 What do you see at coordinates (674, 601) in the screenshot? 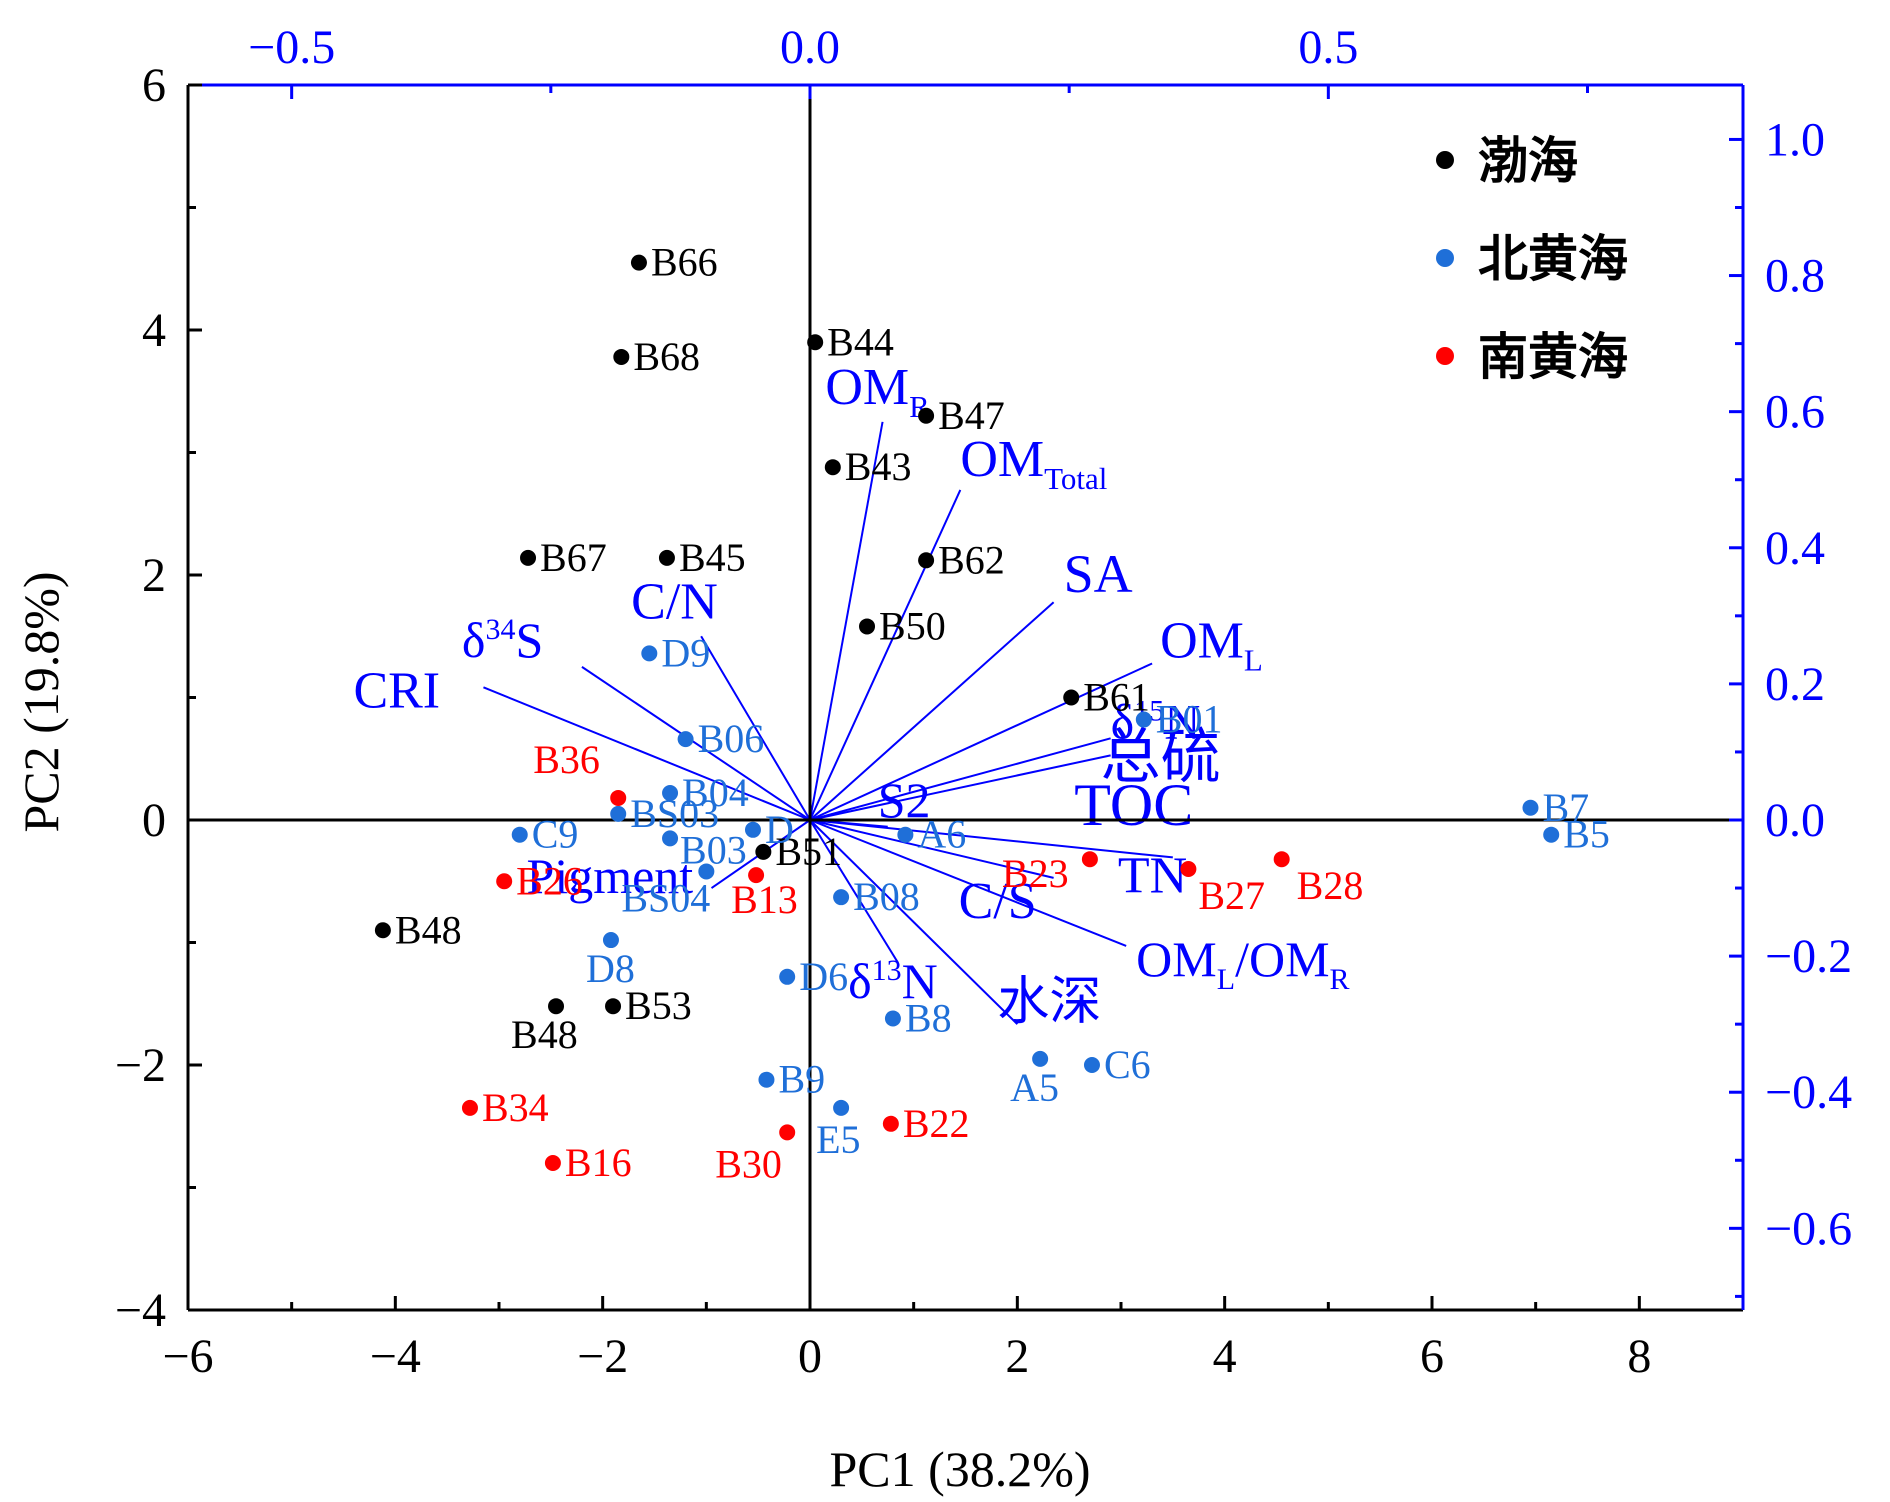
I see `loading-label: C/N` at bounding box center [674, 601].